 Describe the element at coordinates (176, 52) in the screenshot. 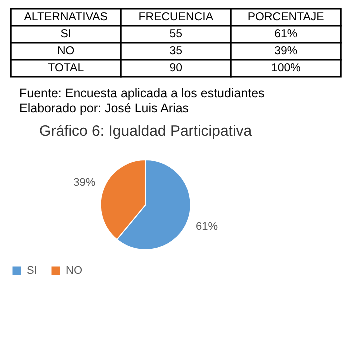

I see `text: 35` at that location.